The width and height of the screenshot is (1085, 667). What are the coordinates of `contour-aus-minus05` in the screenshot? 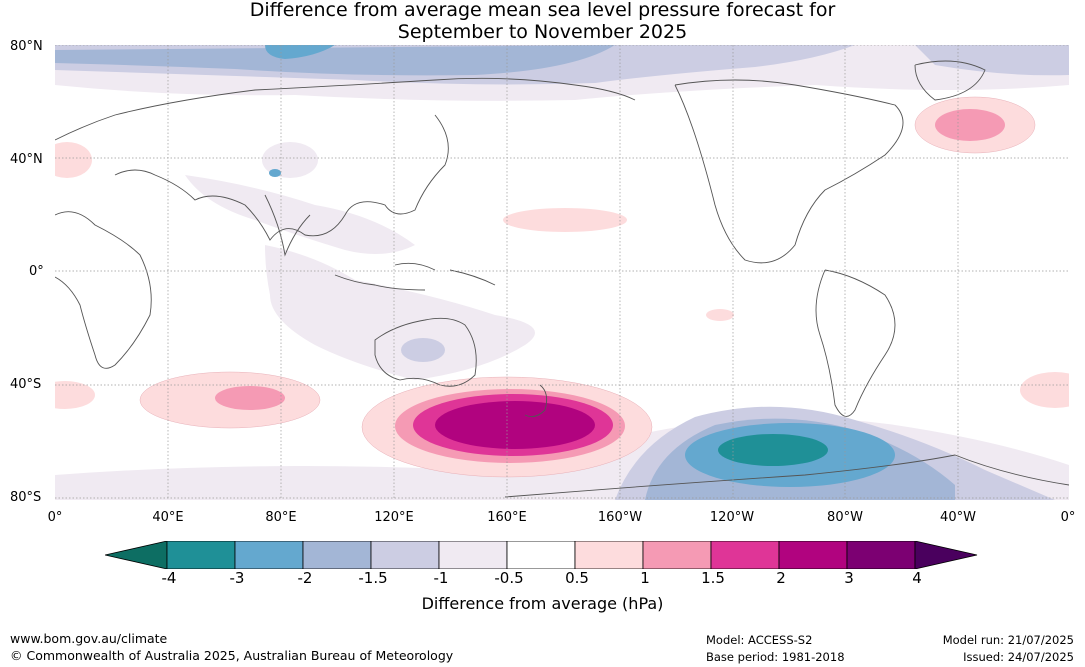 It's located at (423, 350).